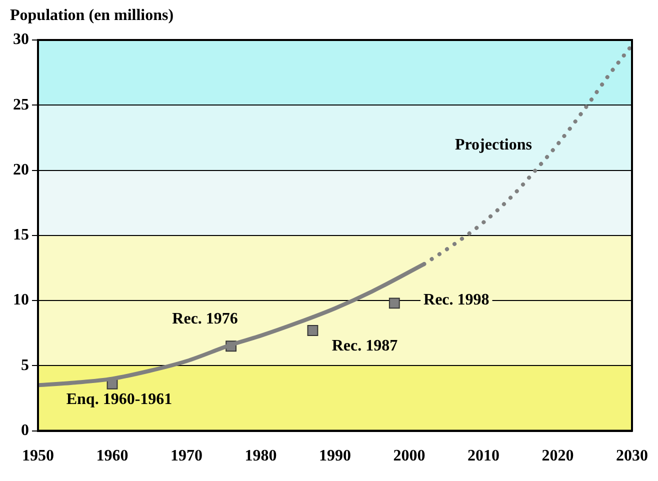 The height and width of the screenshot is (481, 658). Describe the element at coordinates (21, 105) in the screenshot. I see `y-tick-label: 25` at that location.